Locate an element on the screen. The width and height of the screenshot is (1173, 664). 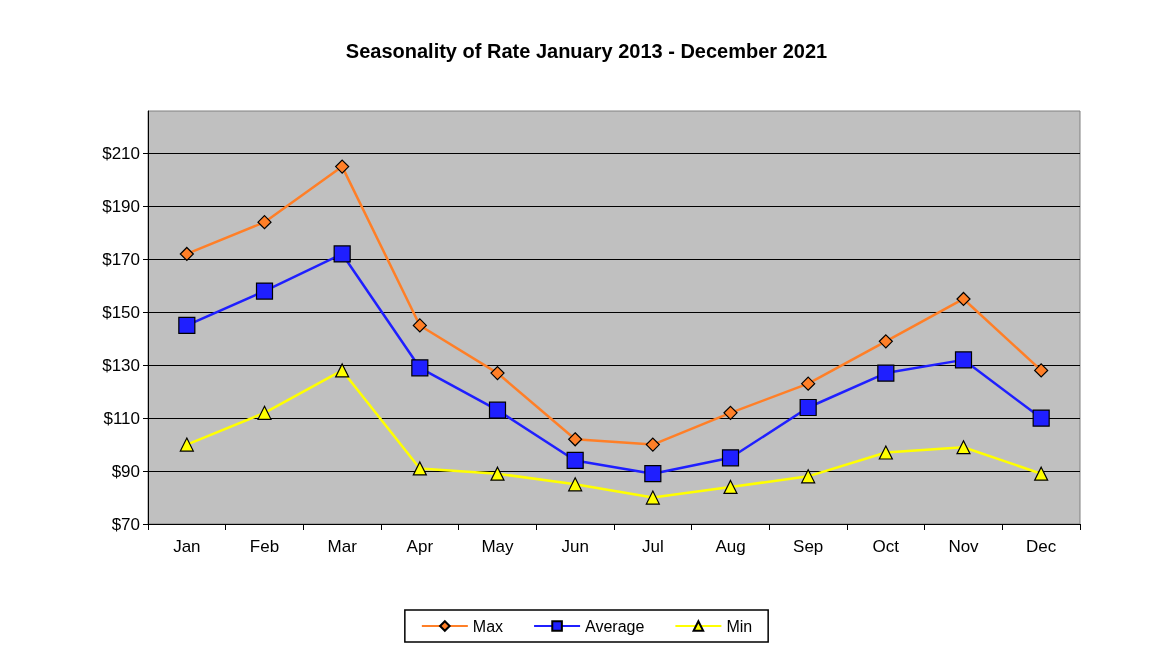
x-tick-label: Aug is located at coordinates (730, 546).